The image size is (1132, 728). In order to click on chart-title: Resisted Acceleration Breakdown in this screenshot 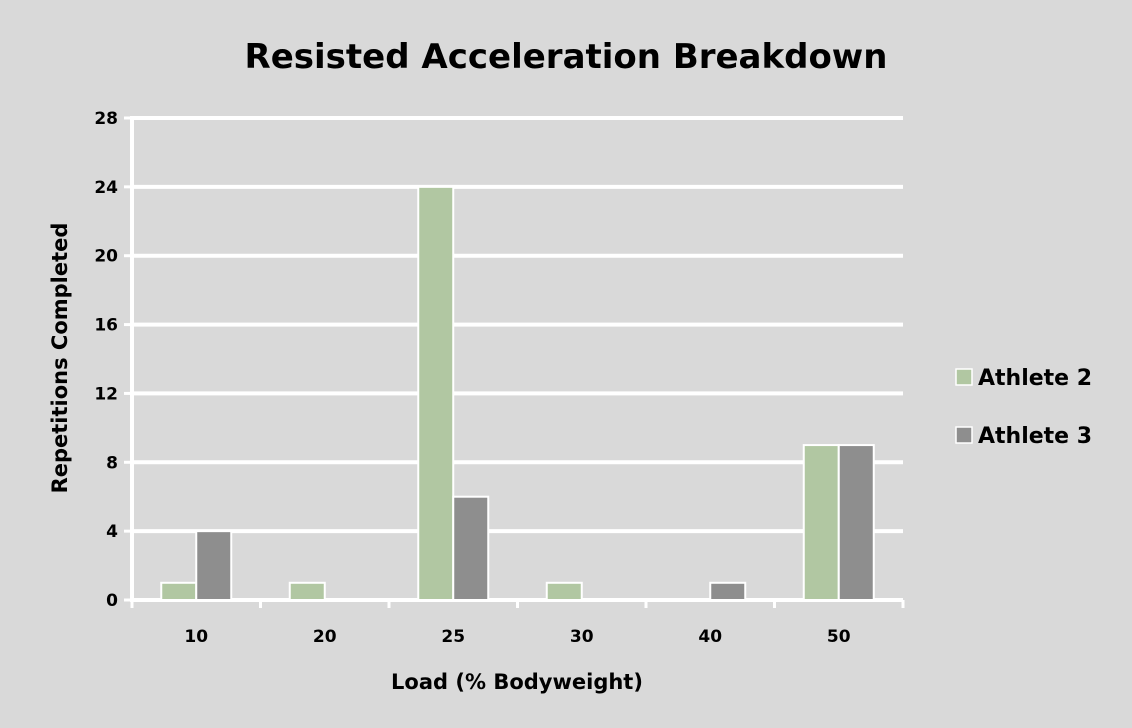, I will do `click(566, 57)`.